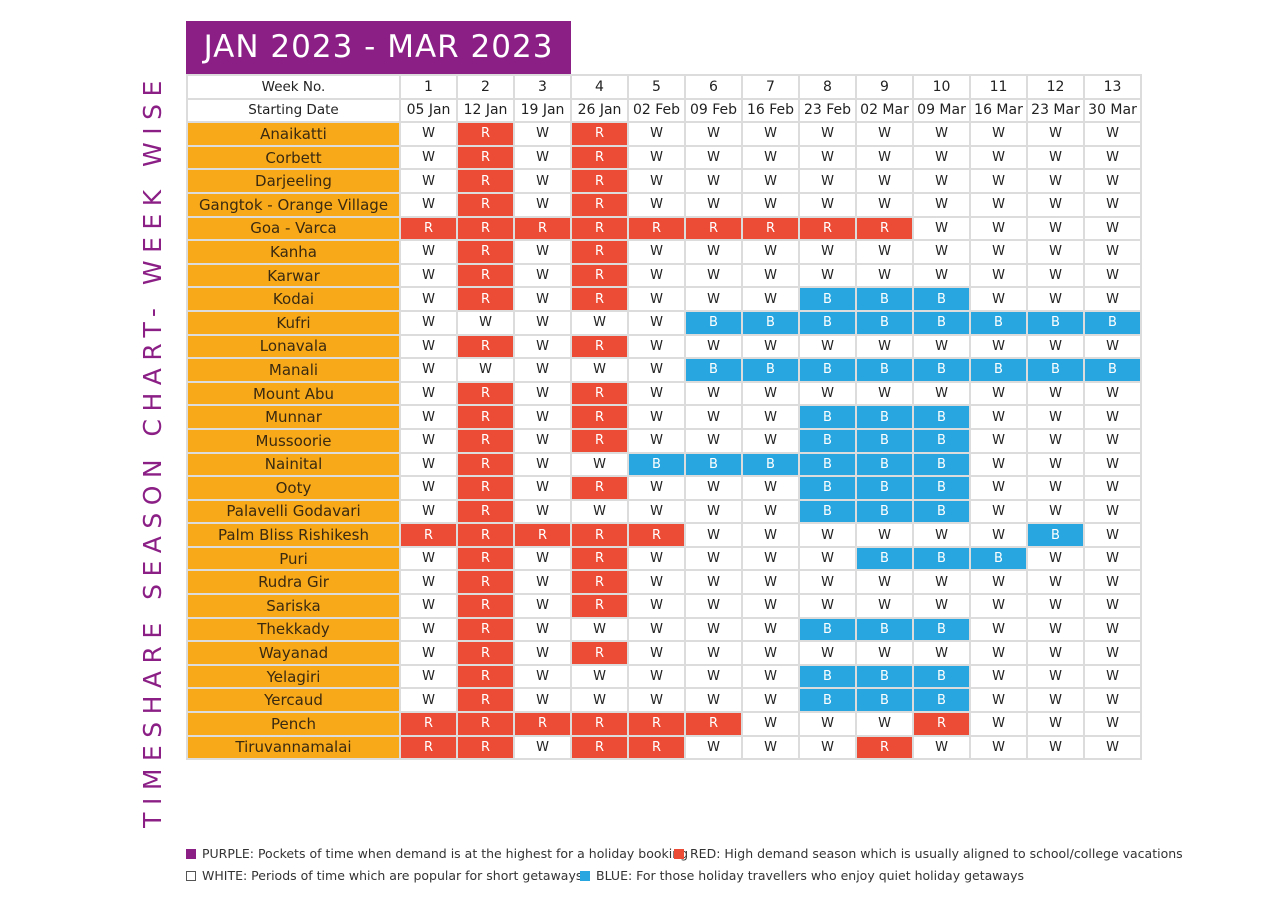  What do you see at coordinates (713, 110) in the screenshot?
I see `starting-date: 09 Feb` at bounding box center [713, 110].